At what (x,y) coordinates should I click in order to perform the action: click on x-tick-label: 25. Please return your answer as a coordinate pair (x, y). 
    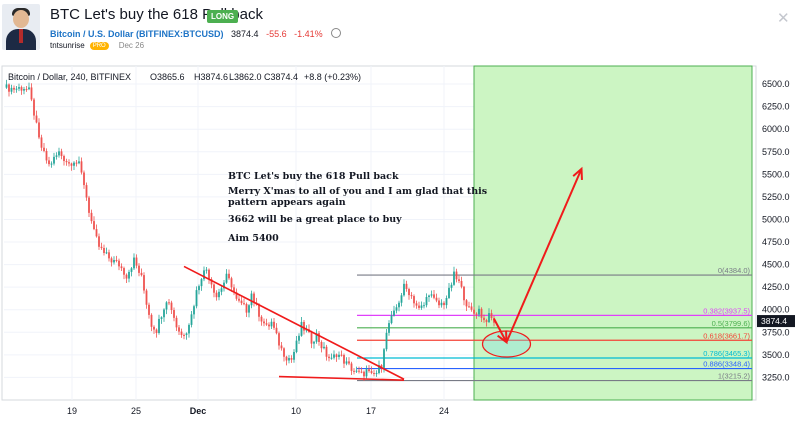
    Looking at the image, I should click on (136, 411).